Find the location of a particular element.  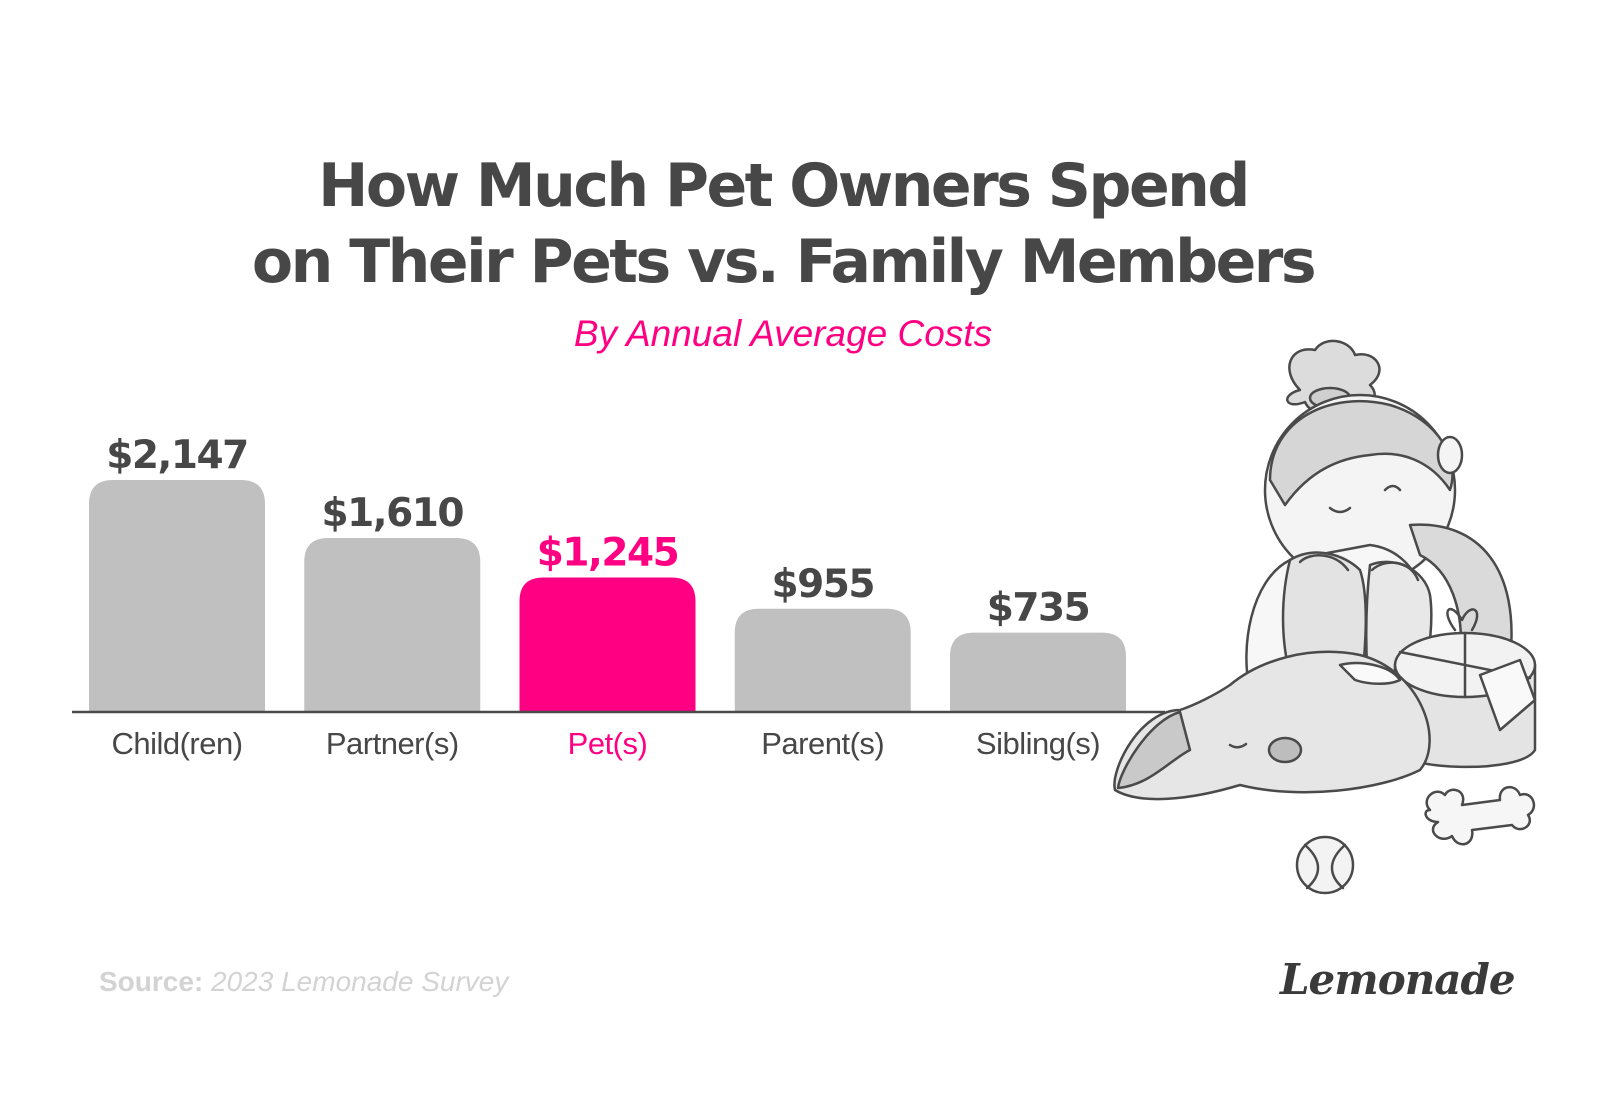

value-label: $1,245 is located at coordinates (608, 552).